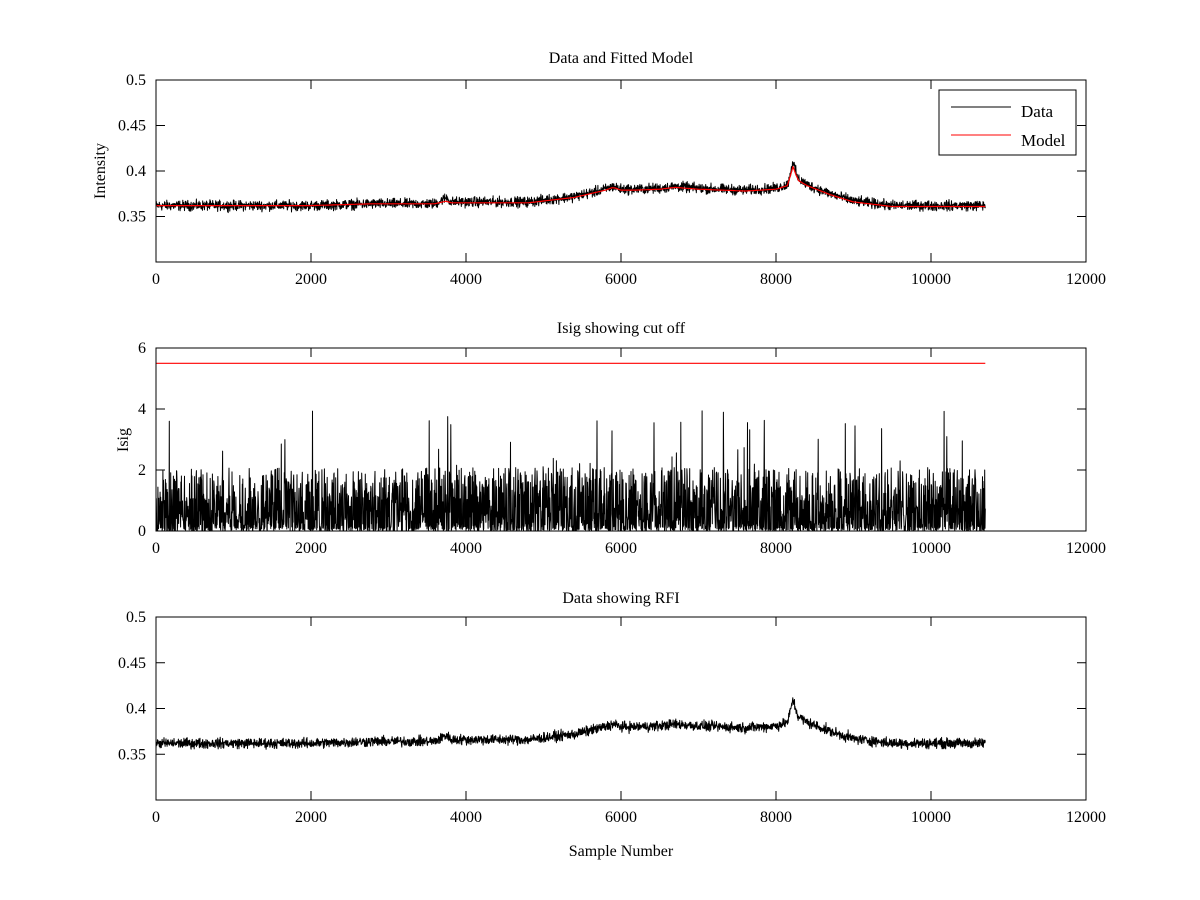  I want to click on y-tick-label: 4, so click(142, 409).